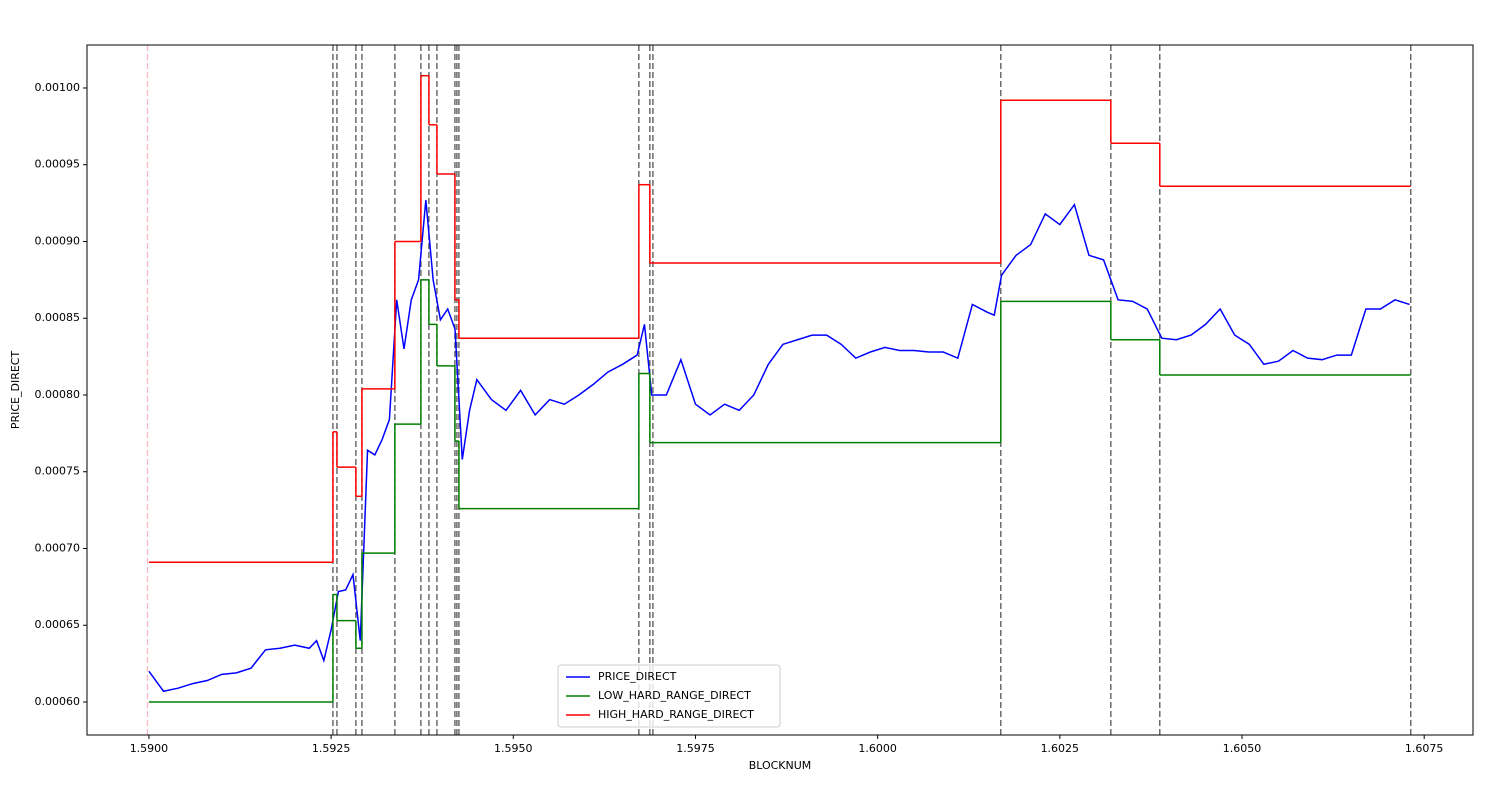 The height and width of the screenshot is (790, 1492). What do you see at coordinates (676, 714) in the screenshot?
I see `legend-label: HIGH_HARD_RANGE_DIRECT` at bounding box center [676, 714].